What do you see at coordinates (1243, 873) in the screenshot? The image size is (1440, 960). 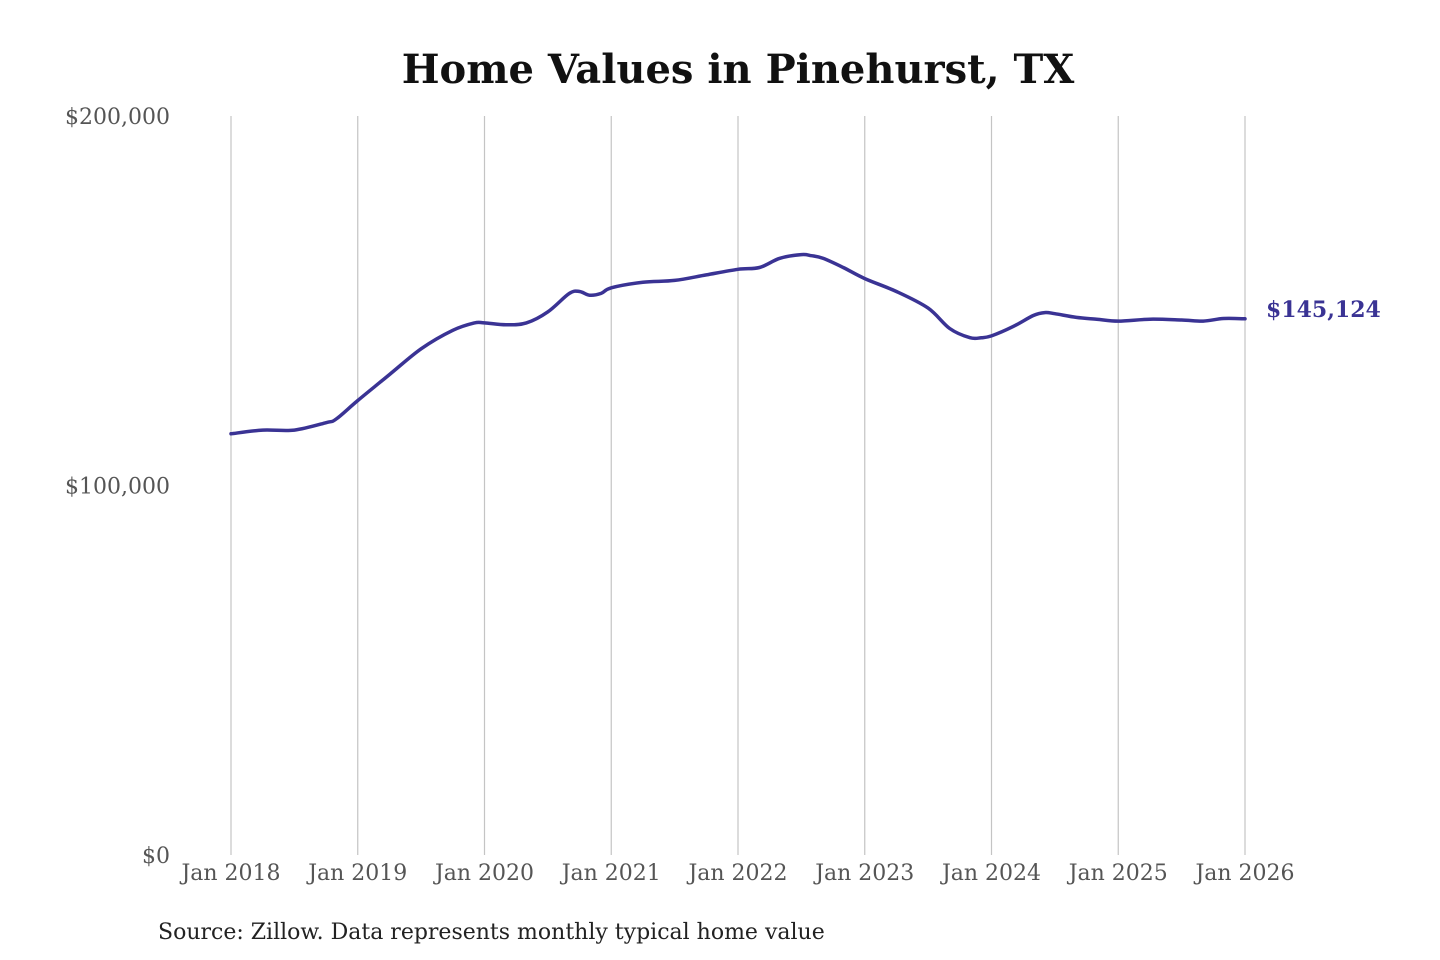 I see `x-tick-label: Jan 2026` at bounding box center [1243, 873].